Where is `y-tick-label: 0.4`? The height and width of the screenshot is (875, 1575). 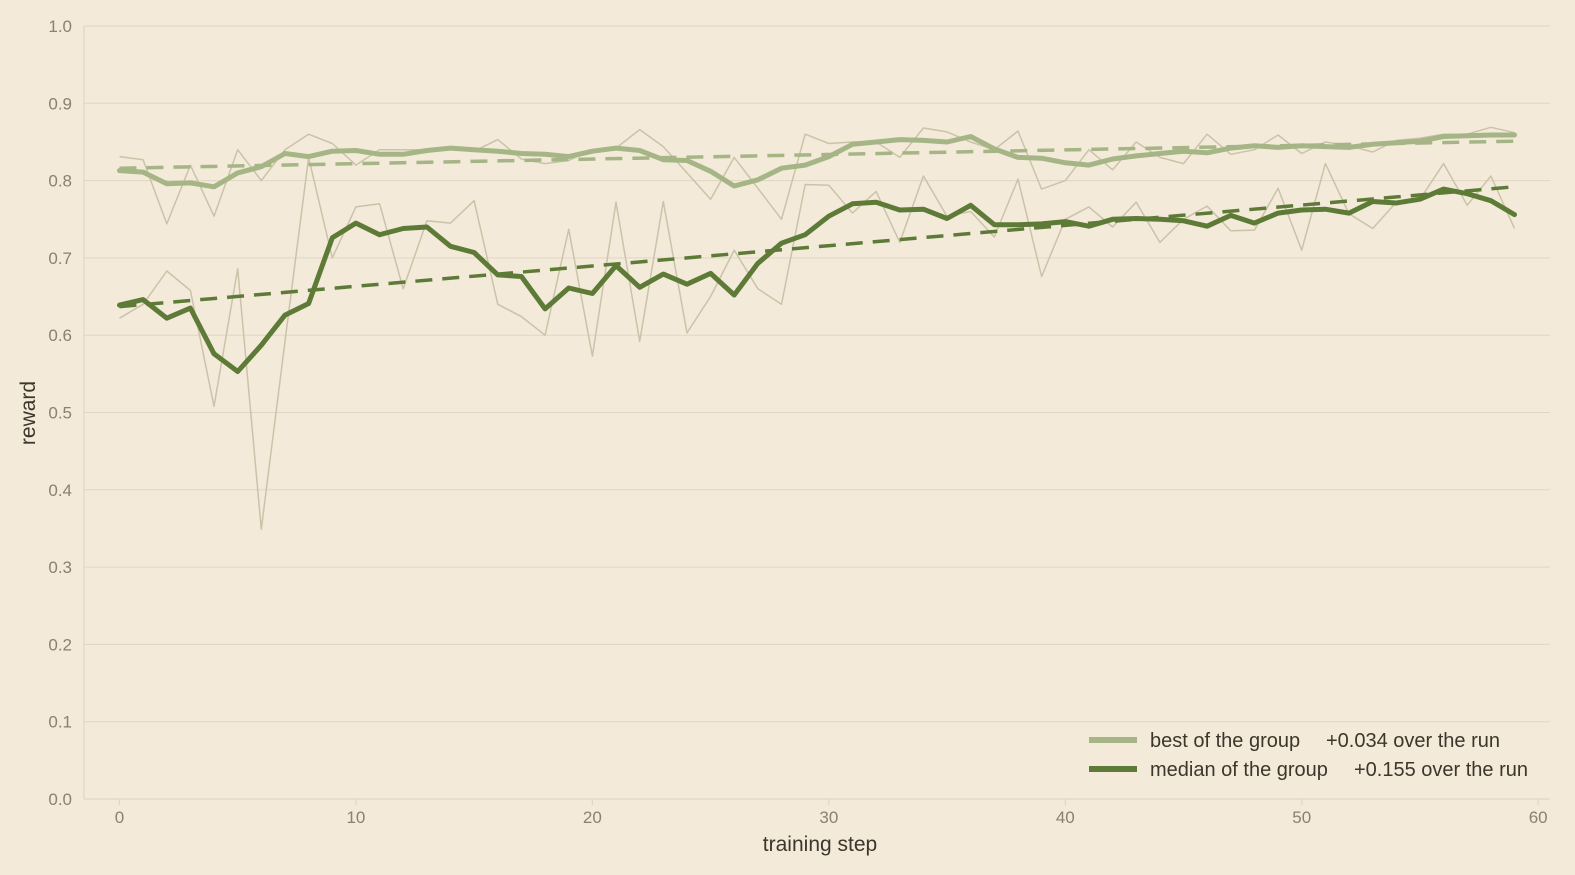 y-tick-label: 0.4 is located at coordinates (60, 490).